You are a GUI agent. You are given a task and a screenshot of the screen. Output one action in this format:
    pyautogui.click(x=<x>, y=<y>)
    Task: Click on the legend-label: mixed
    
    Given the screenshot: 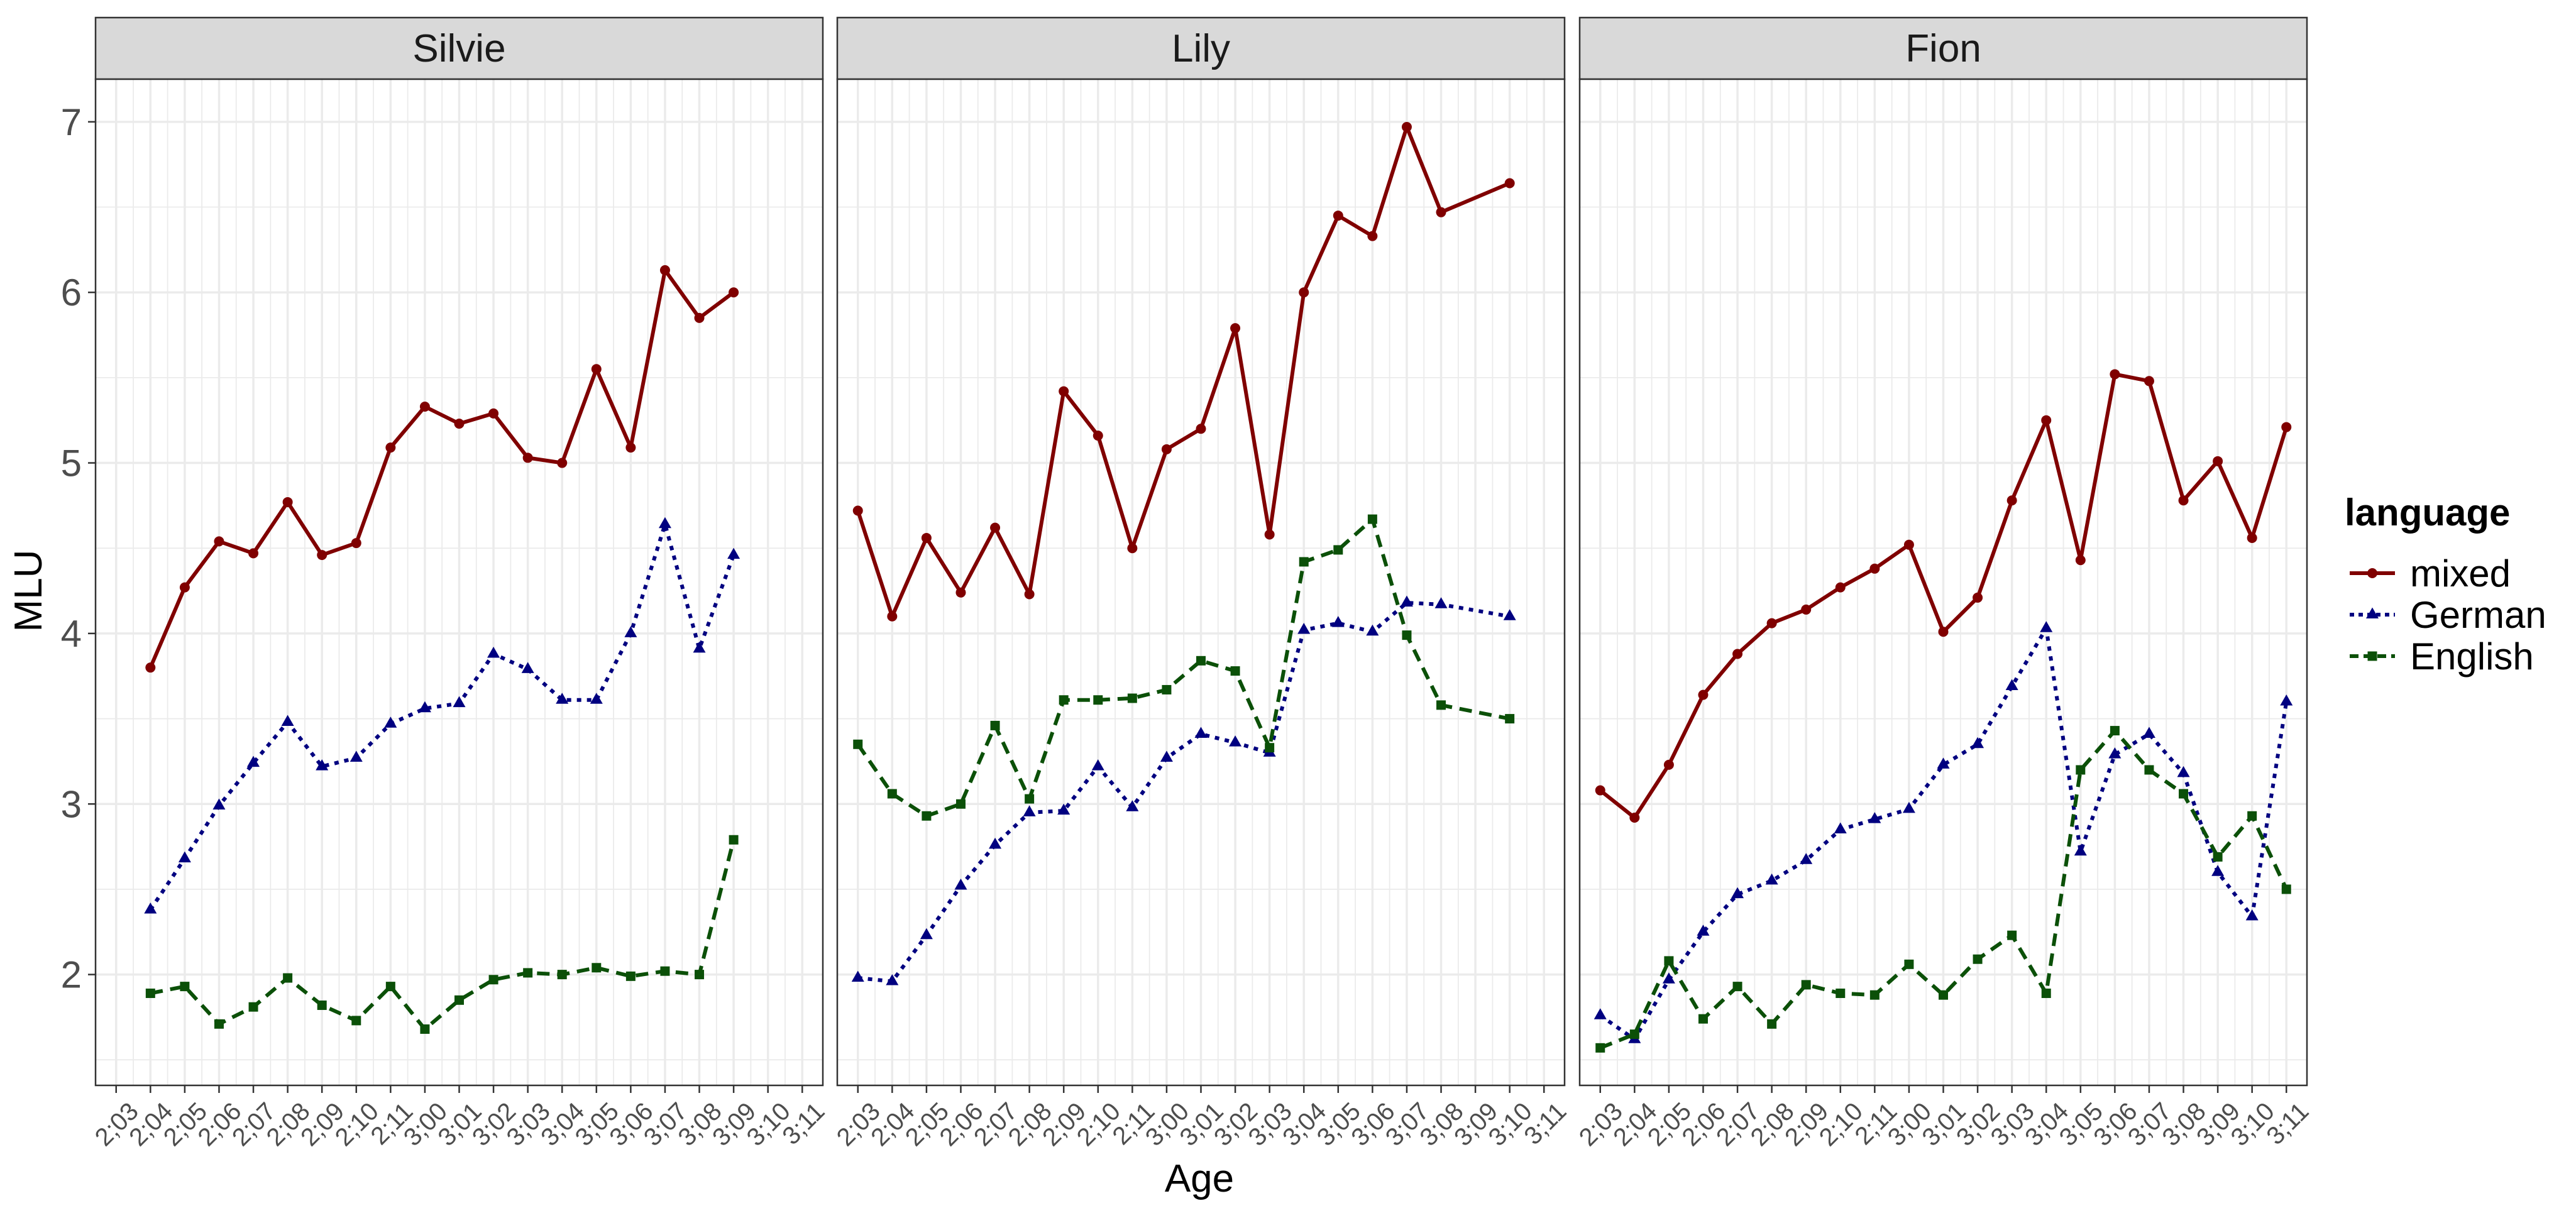 What is the action you would take?
    pyautogui.click(x=2461, y=573)
    